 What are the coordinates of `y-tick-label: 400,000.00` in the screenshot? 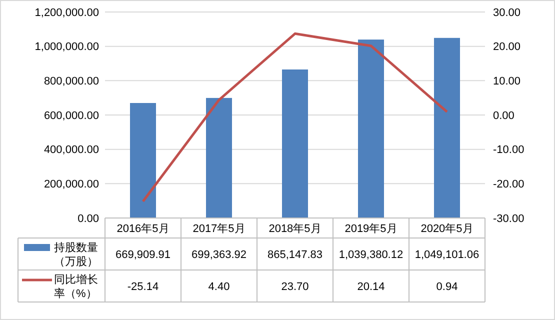 It's located at (71, 150).